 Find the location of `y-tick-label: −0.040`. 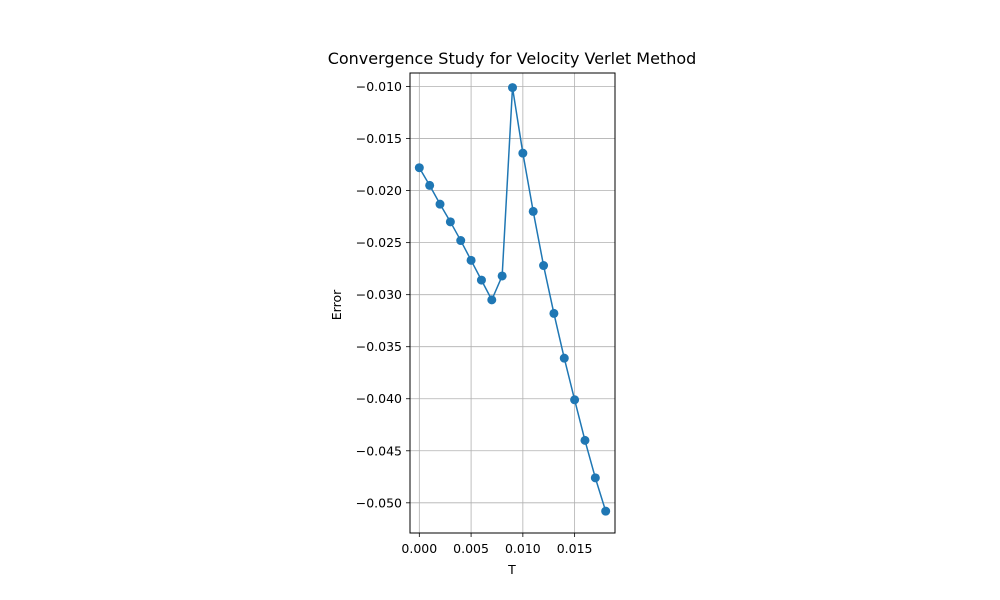

y-tick-label: −0.040 is located at coordinates (379, 398).